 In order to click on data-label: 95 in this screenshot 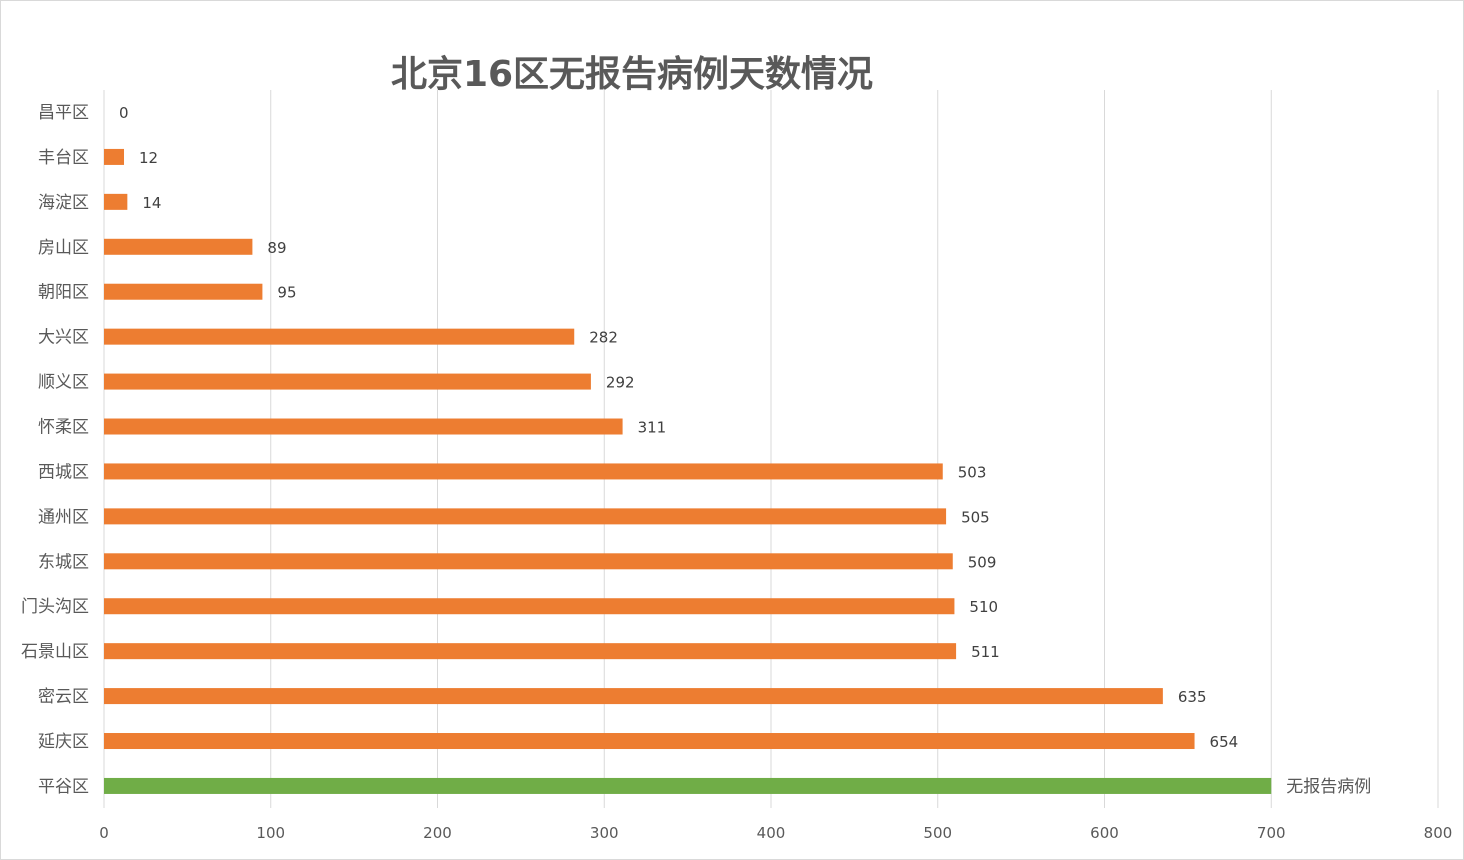, I will do `click(286, 293)`.